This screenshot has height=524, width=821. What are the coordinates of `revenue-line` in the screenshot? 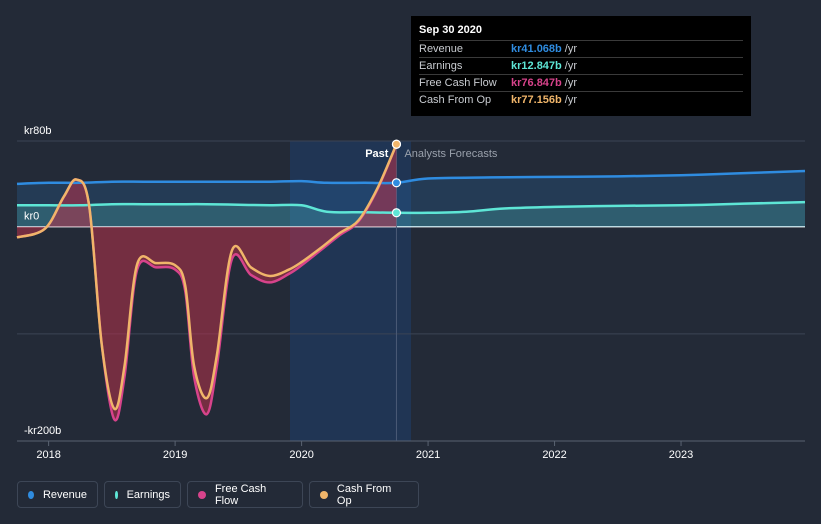 It's located at (411, 177).